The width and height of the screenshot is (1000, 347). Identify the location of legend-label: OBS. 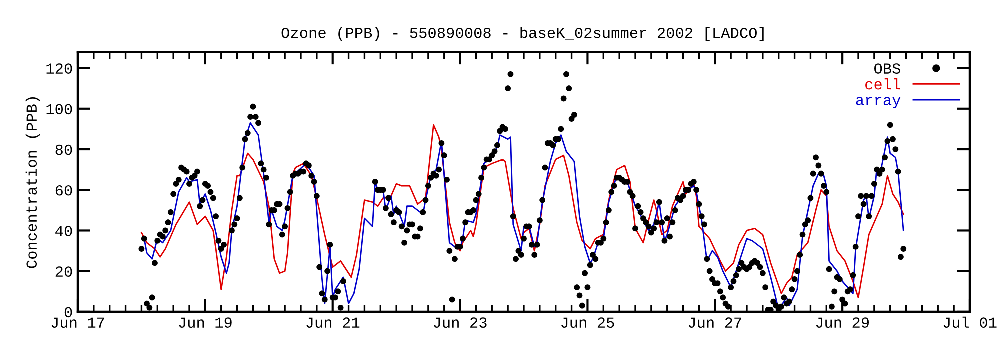
(887, 69).